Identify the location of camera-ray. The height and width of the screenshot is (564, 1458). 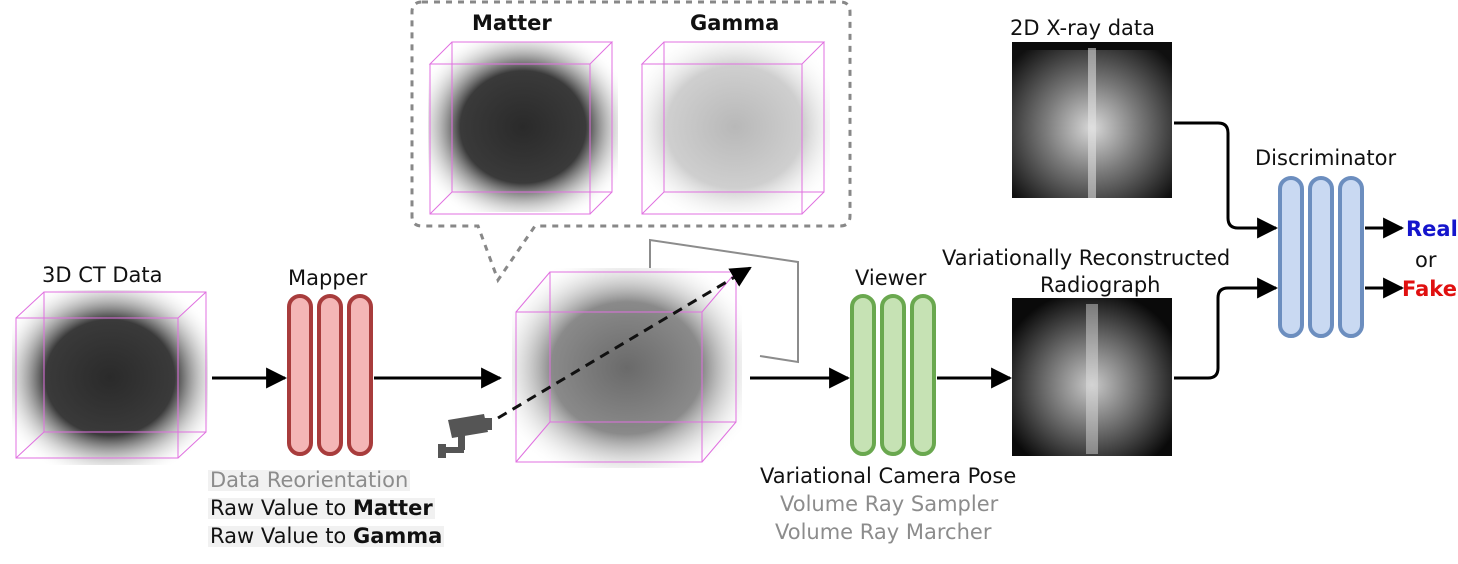
(624, 343).